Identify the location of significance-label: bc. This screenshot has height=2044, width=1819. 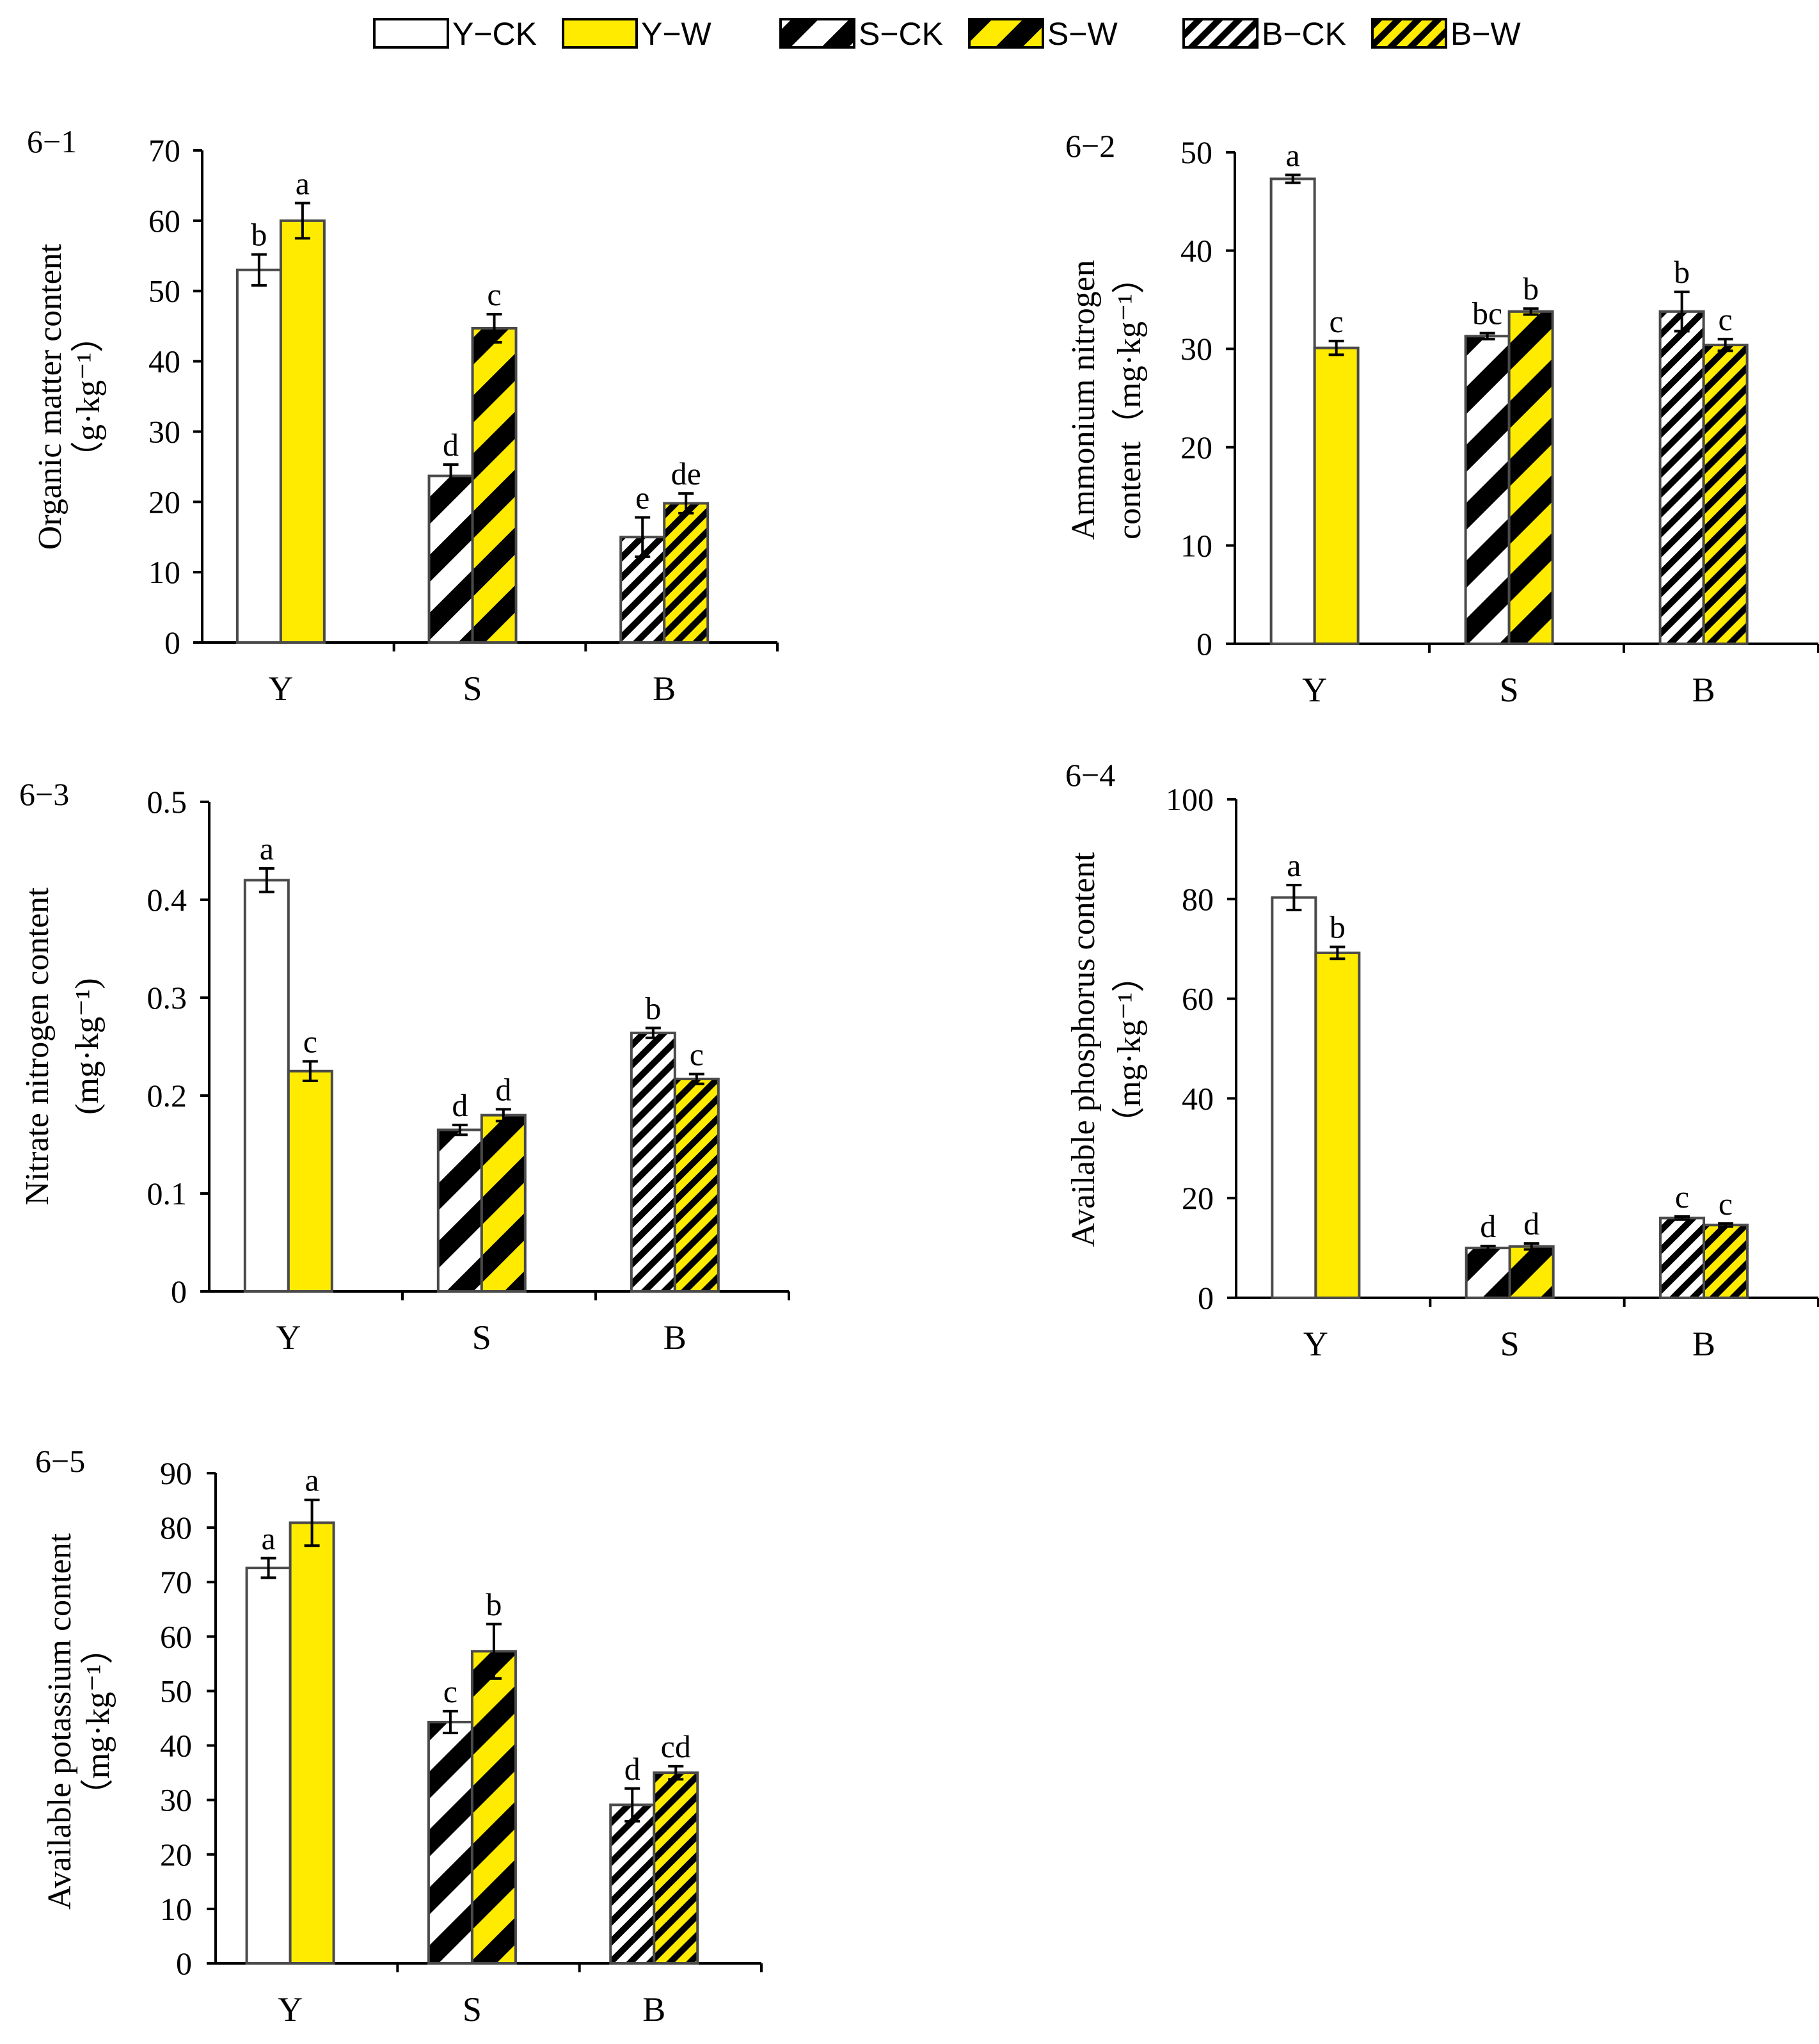
(1487, 313).